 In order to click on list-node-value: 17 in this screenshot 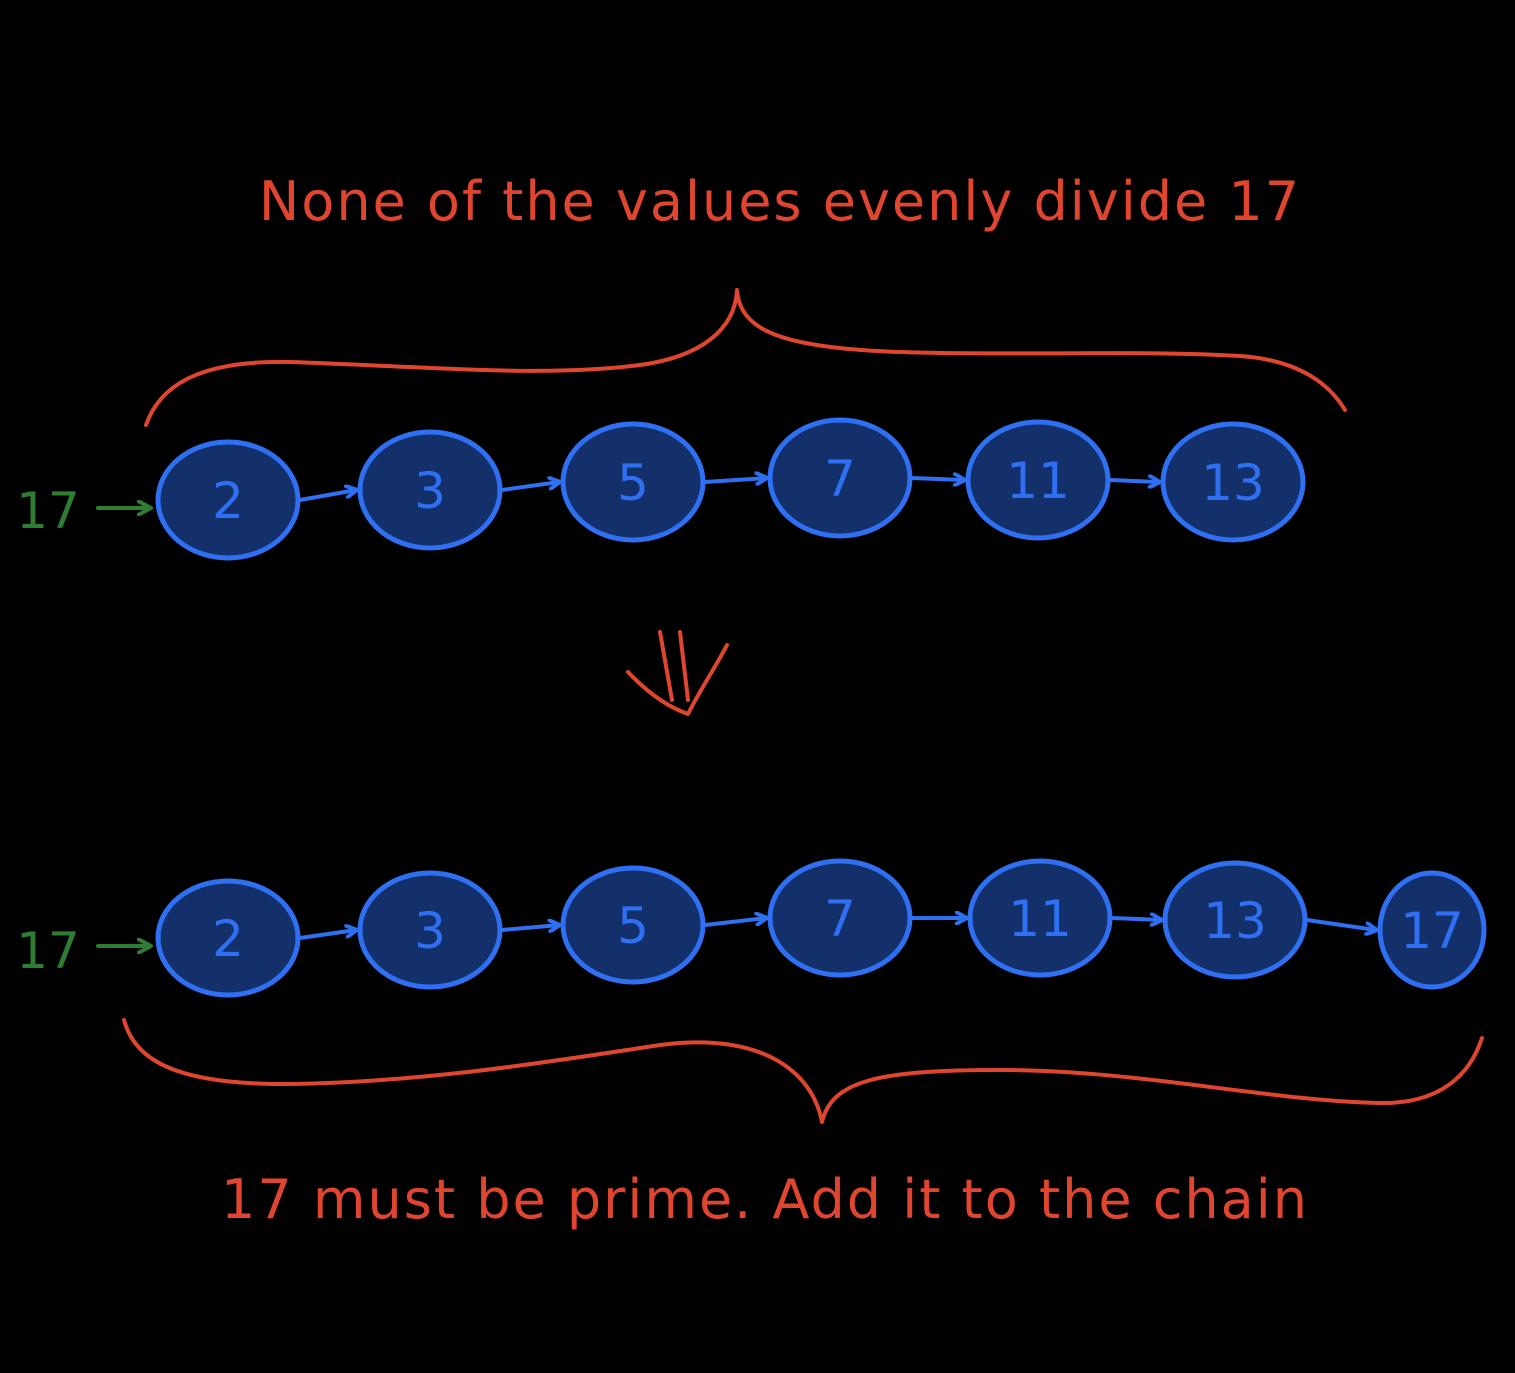, I will do `click(1432, 931)`.